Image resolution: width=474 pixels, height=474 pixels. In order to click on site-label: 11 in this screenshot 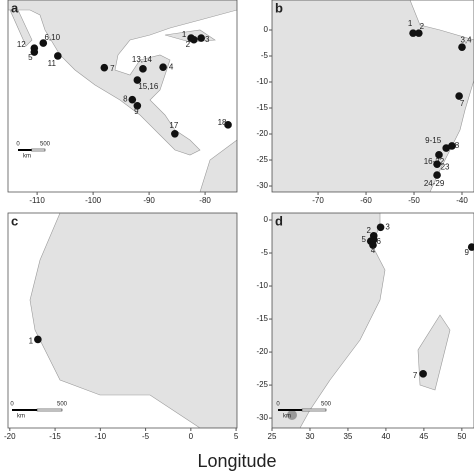, I will do `click(52, 63)`.